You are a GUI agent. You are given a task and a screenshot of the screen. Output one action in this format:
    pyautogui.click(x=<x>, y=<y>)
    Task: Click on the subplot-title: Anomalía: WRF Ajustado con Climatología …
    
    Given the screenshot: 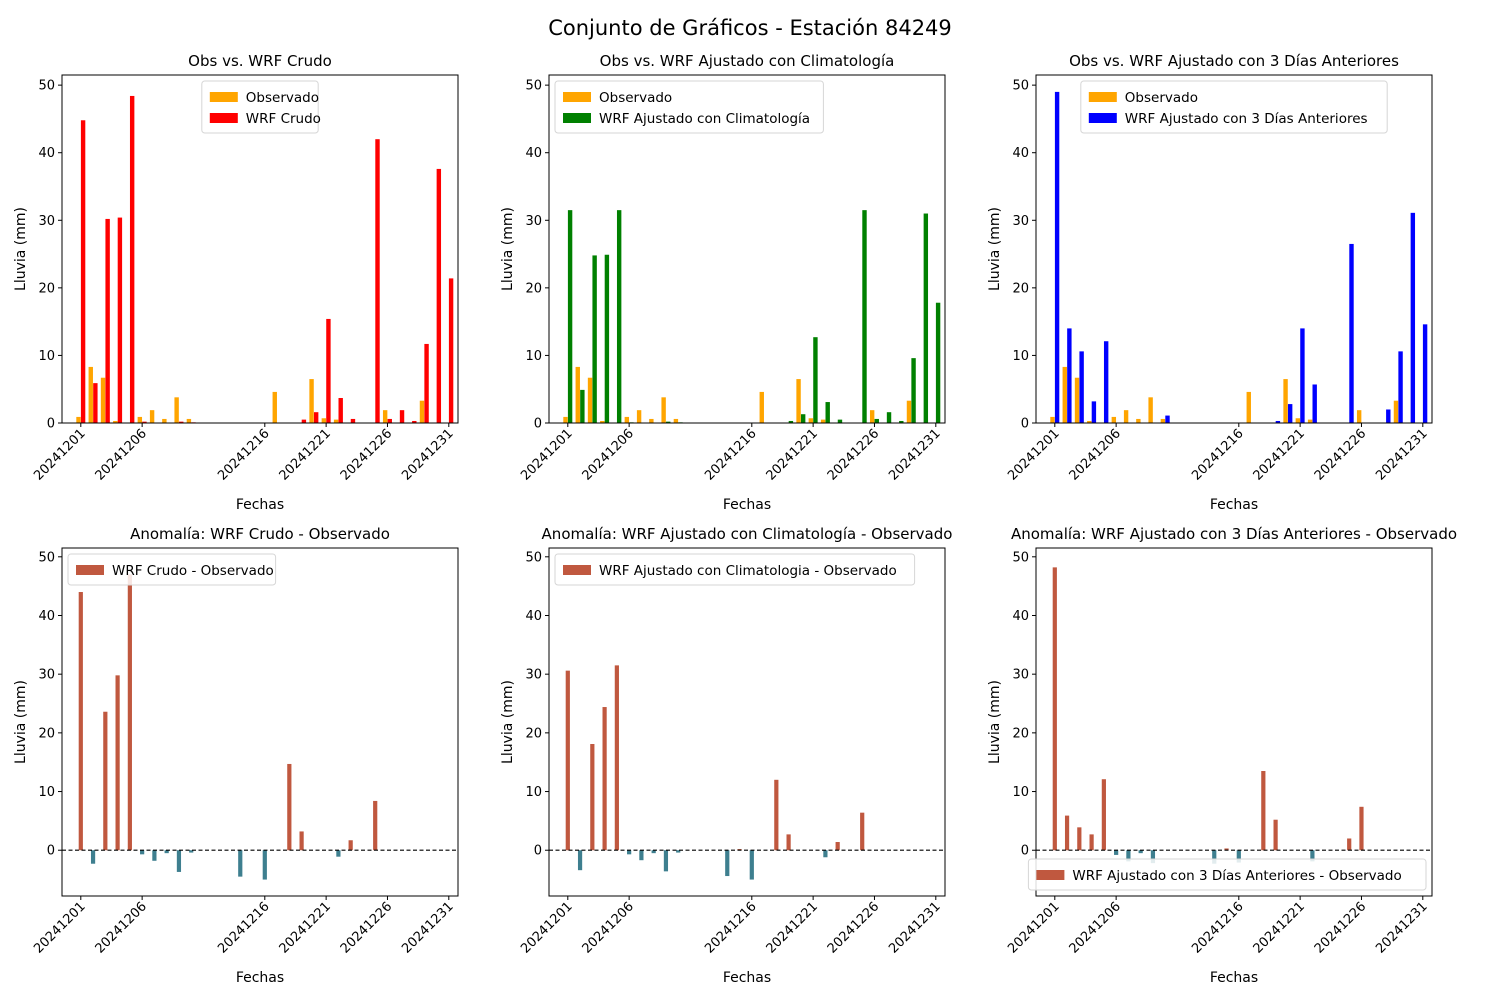 What is the action you would take?
    pyautogui.click(x=747, y=534)
    